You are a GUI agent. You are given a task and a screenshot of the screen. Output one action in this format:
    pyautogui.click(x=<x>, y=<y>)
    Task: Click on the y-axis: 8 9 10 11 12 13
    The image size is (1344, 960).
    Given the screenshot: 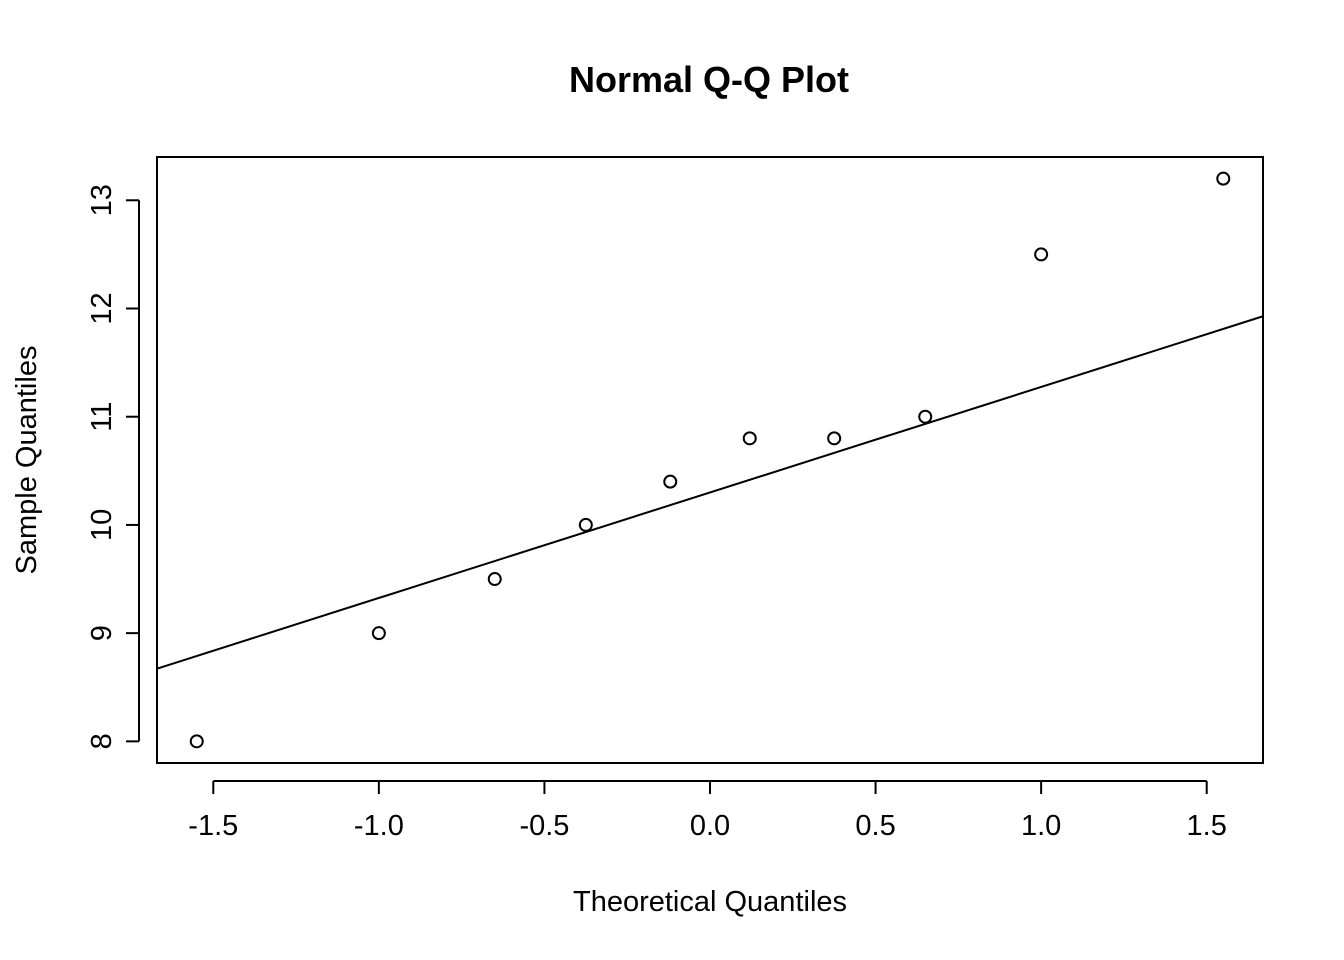 What is the action you would take?
    pyautogui.click(x=113, y=466)
    